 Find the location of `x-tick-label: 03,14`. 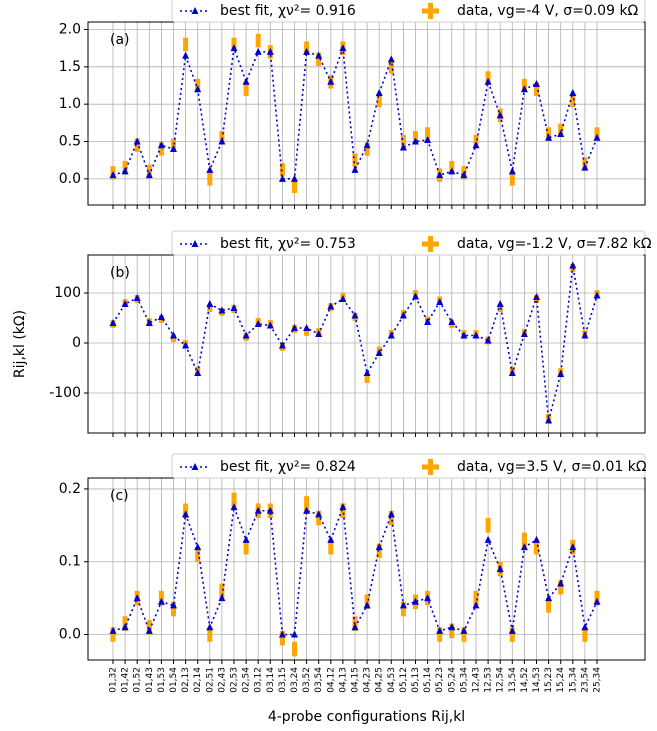

x-tick-label: 03,14 is located at coordinates (271, 680).